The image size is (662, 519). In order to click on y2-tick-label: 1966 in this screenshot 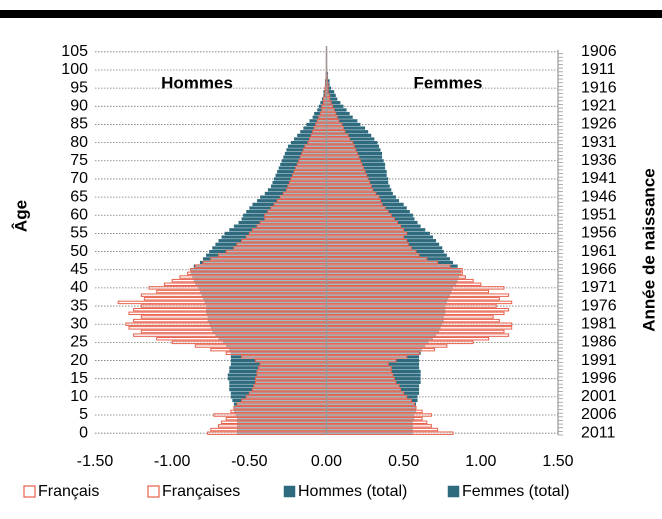, I will do `click(599, 269)`.